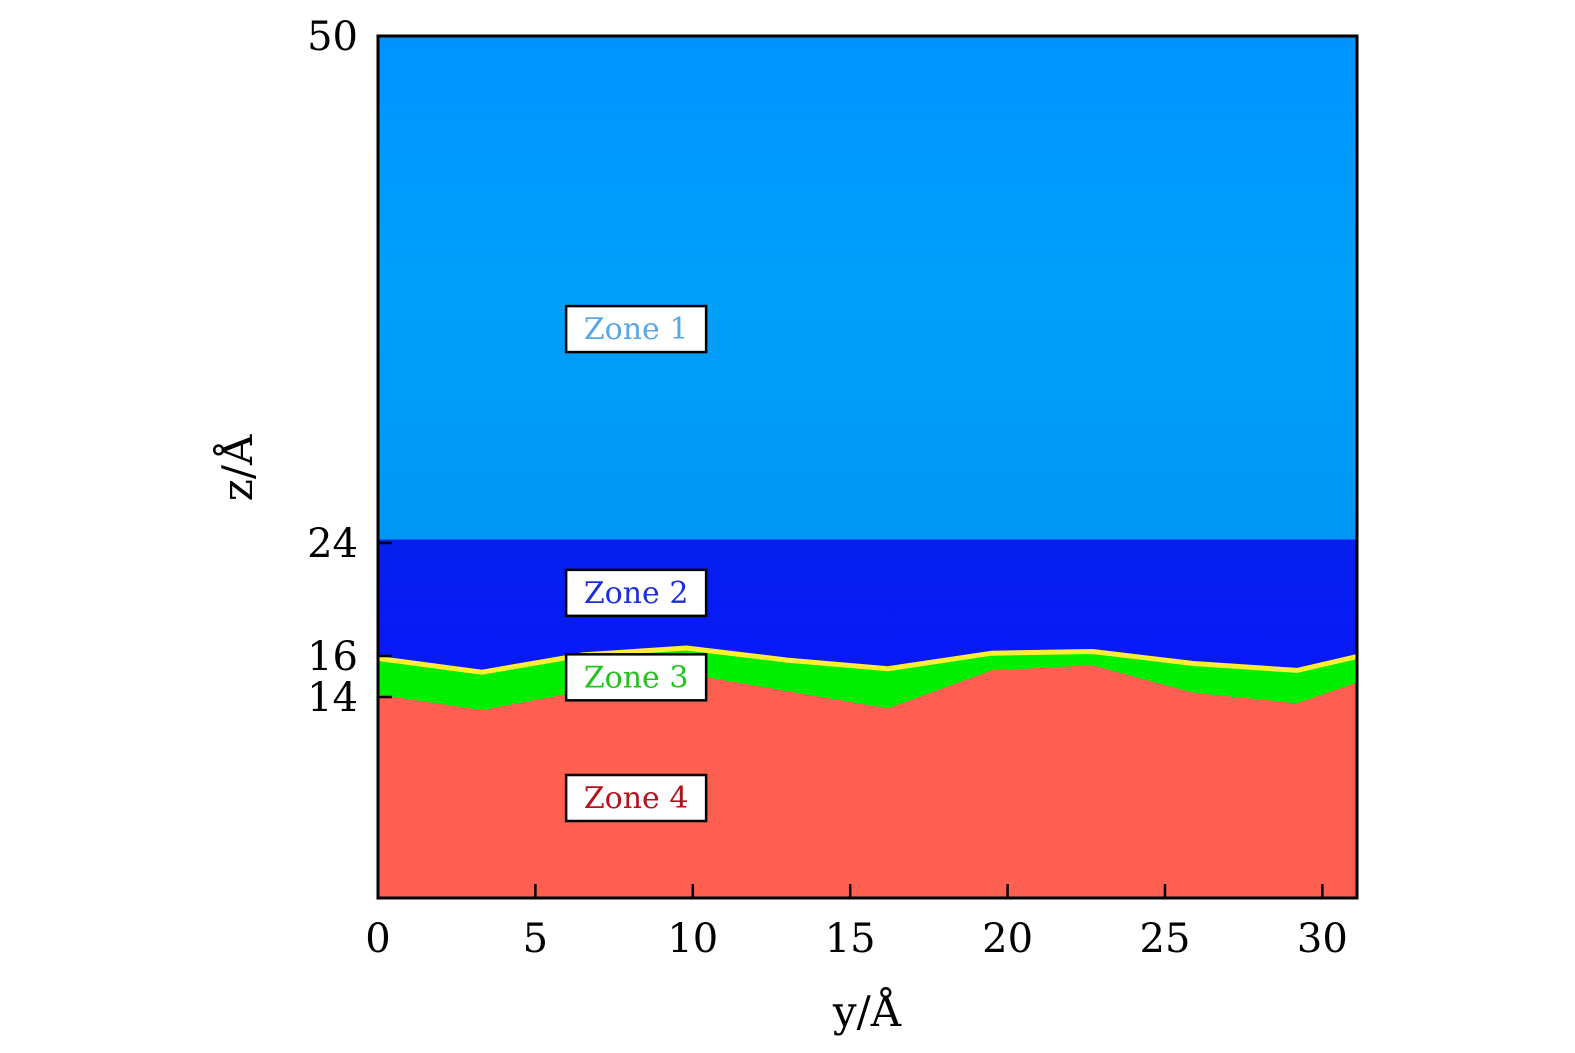  What do you see at coordinates (692, 939) in the screenshot?
I see `x-tick-label: 10` at bounding box center [692, 939].